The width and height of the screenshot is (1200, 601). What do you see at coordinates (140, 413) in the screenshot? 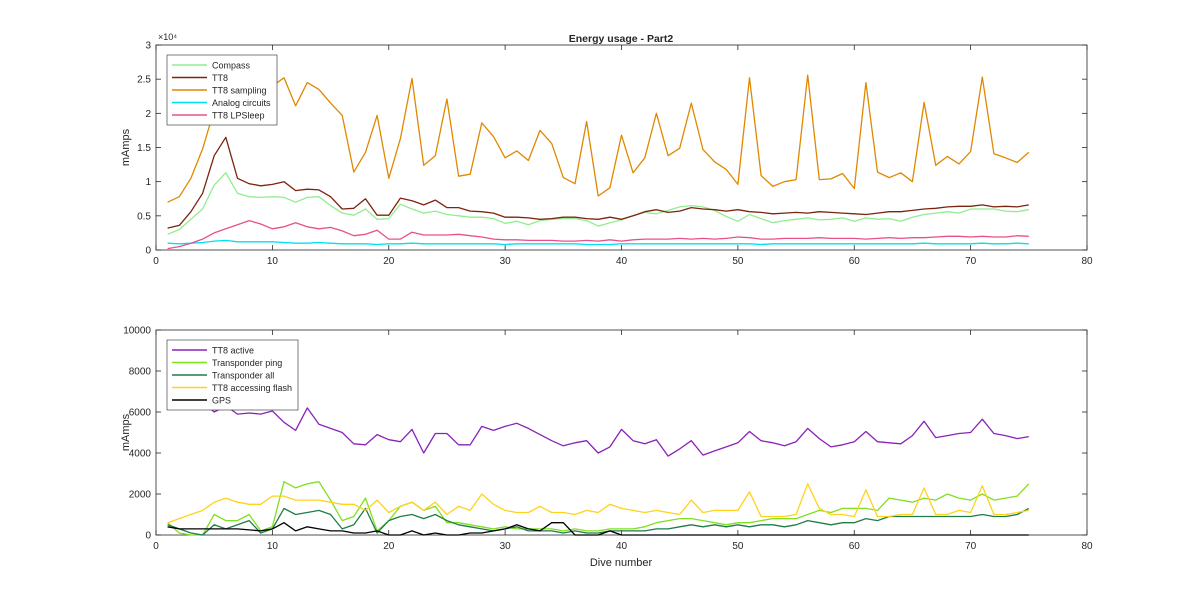
I see `y-tick-label: 6000` at bounding box center [140, 413].